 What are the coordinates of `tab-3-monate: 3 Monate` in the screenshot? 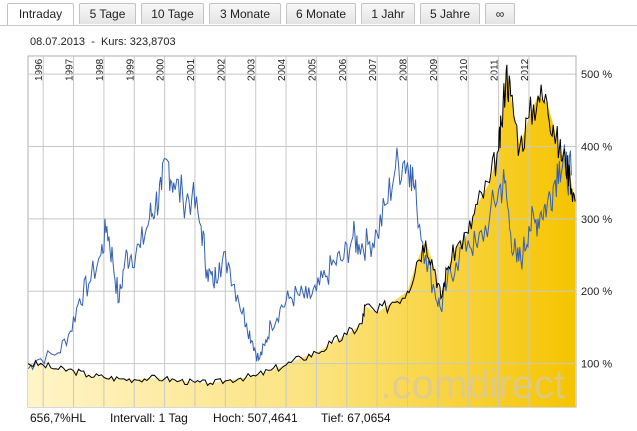 It's located at (245, 13).